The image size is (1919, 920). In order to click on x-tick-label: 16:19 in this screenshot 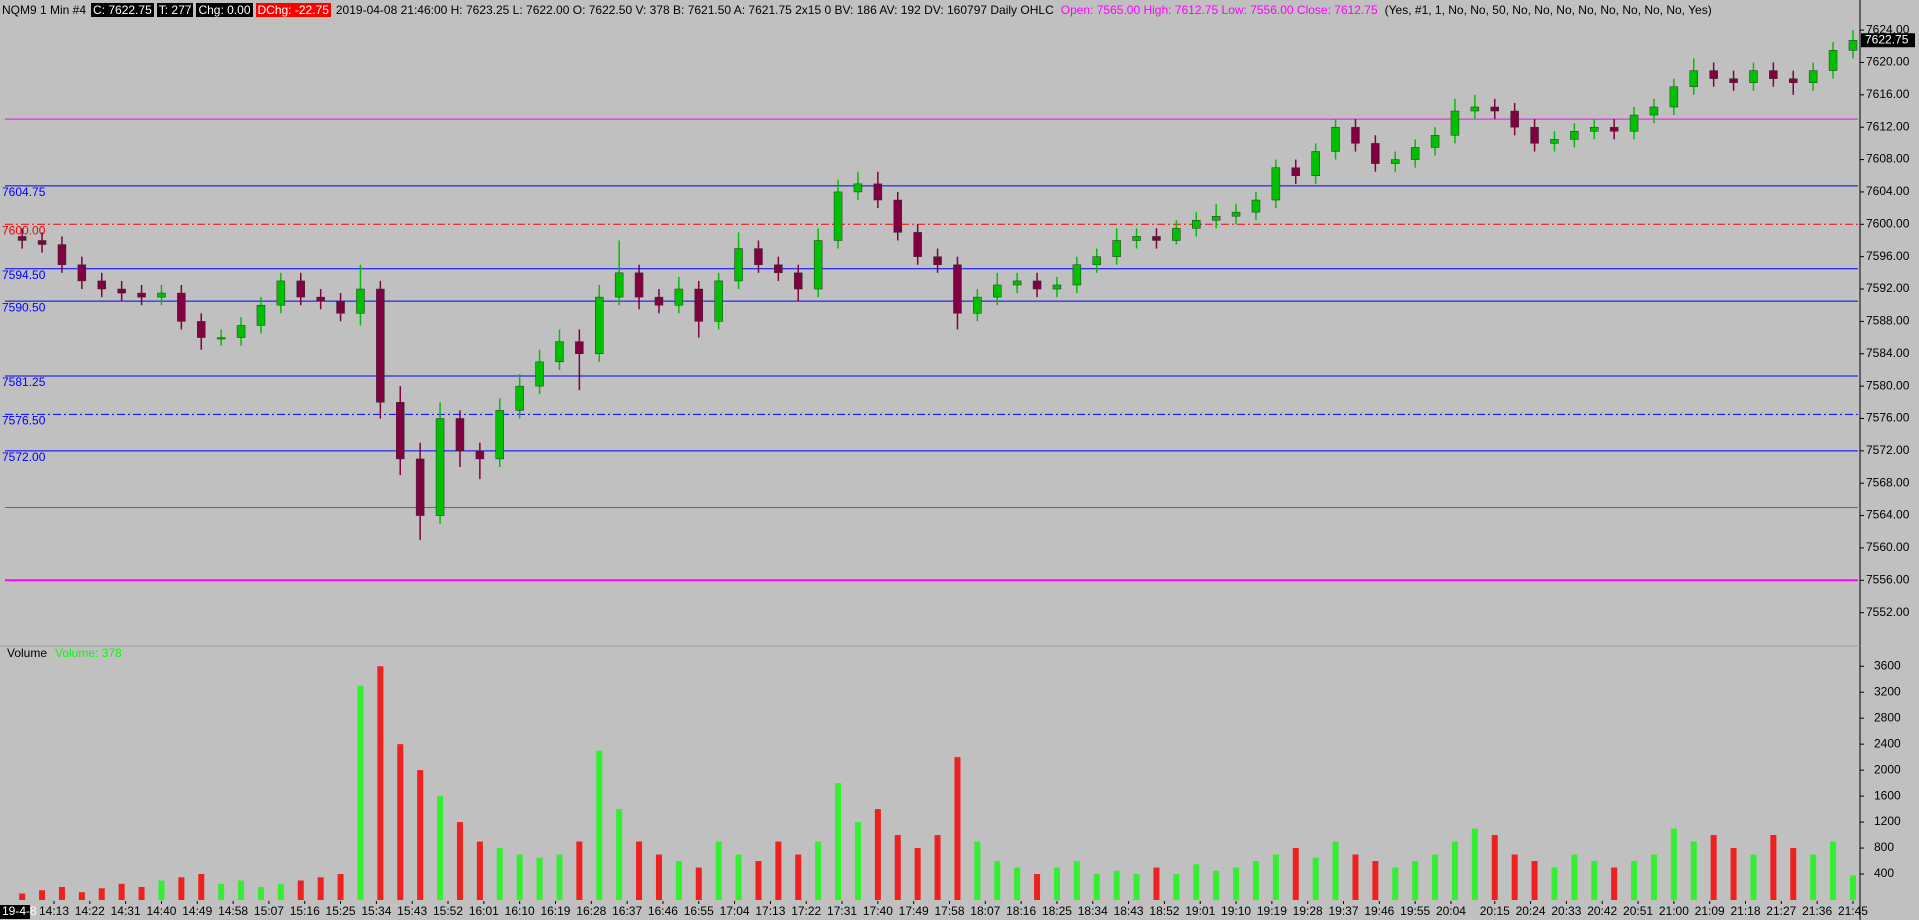, I will do `click(555, 911)`.